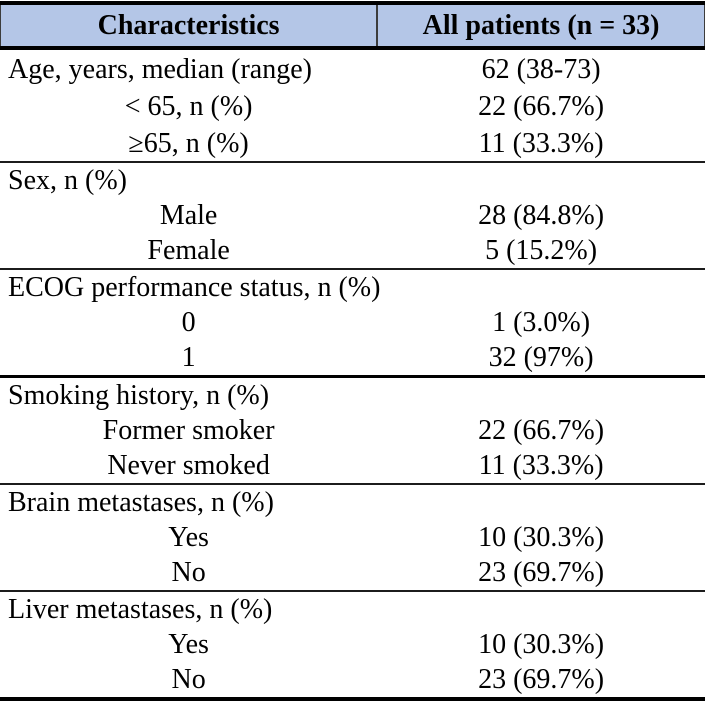 Image resolution: width=705 pixels, height=701 pixels. What do you see at coordinates (141, 502) in the screenshot?
I see `row-label: Brain metastases, n (%)` at bounding box center [141, 502].